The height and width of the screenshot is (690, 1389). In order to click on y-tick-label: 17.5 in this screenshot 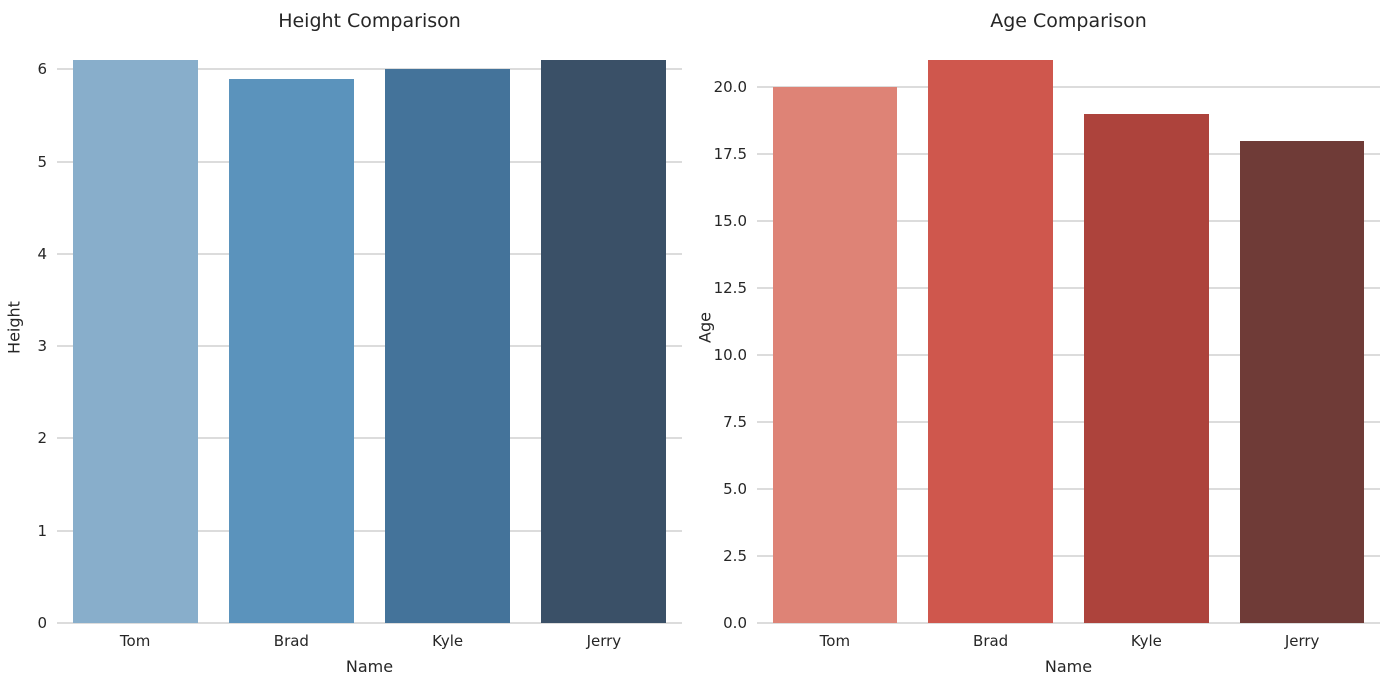, I will do `click(730, 153)`.